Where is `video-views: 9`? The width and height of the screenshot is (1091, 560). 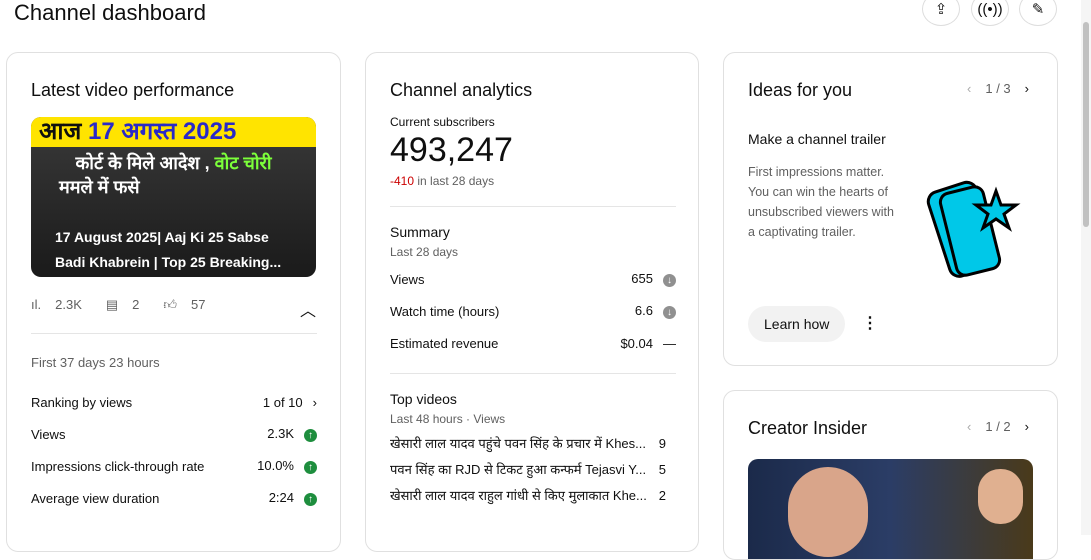 video-views: 9 is located at coordinates (662, 443).